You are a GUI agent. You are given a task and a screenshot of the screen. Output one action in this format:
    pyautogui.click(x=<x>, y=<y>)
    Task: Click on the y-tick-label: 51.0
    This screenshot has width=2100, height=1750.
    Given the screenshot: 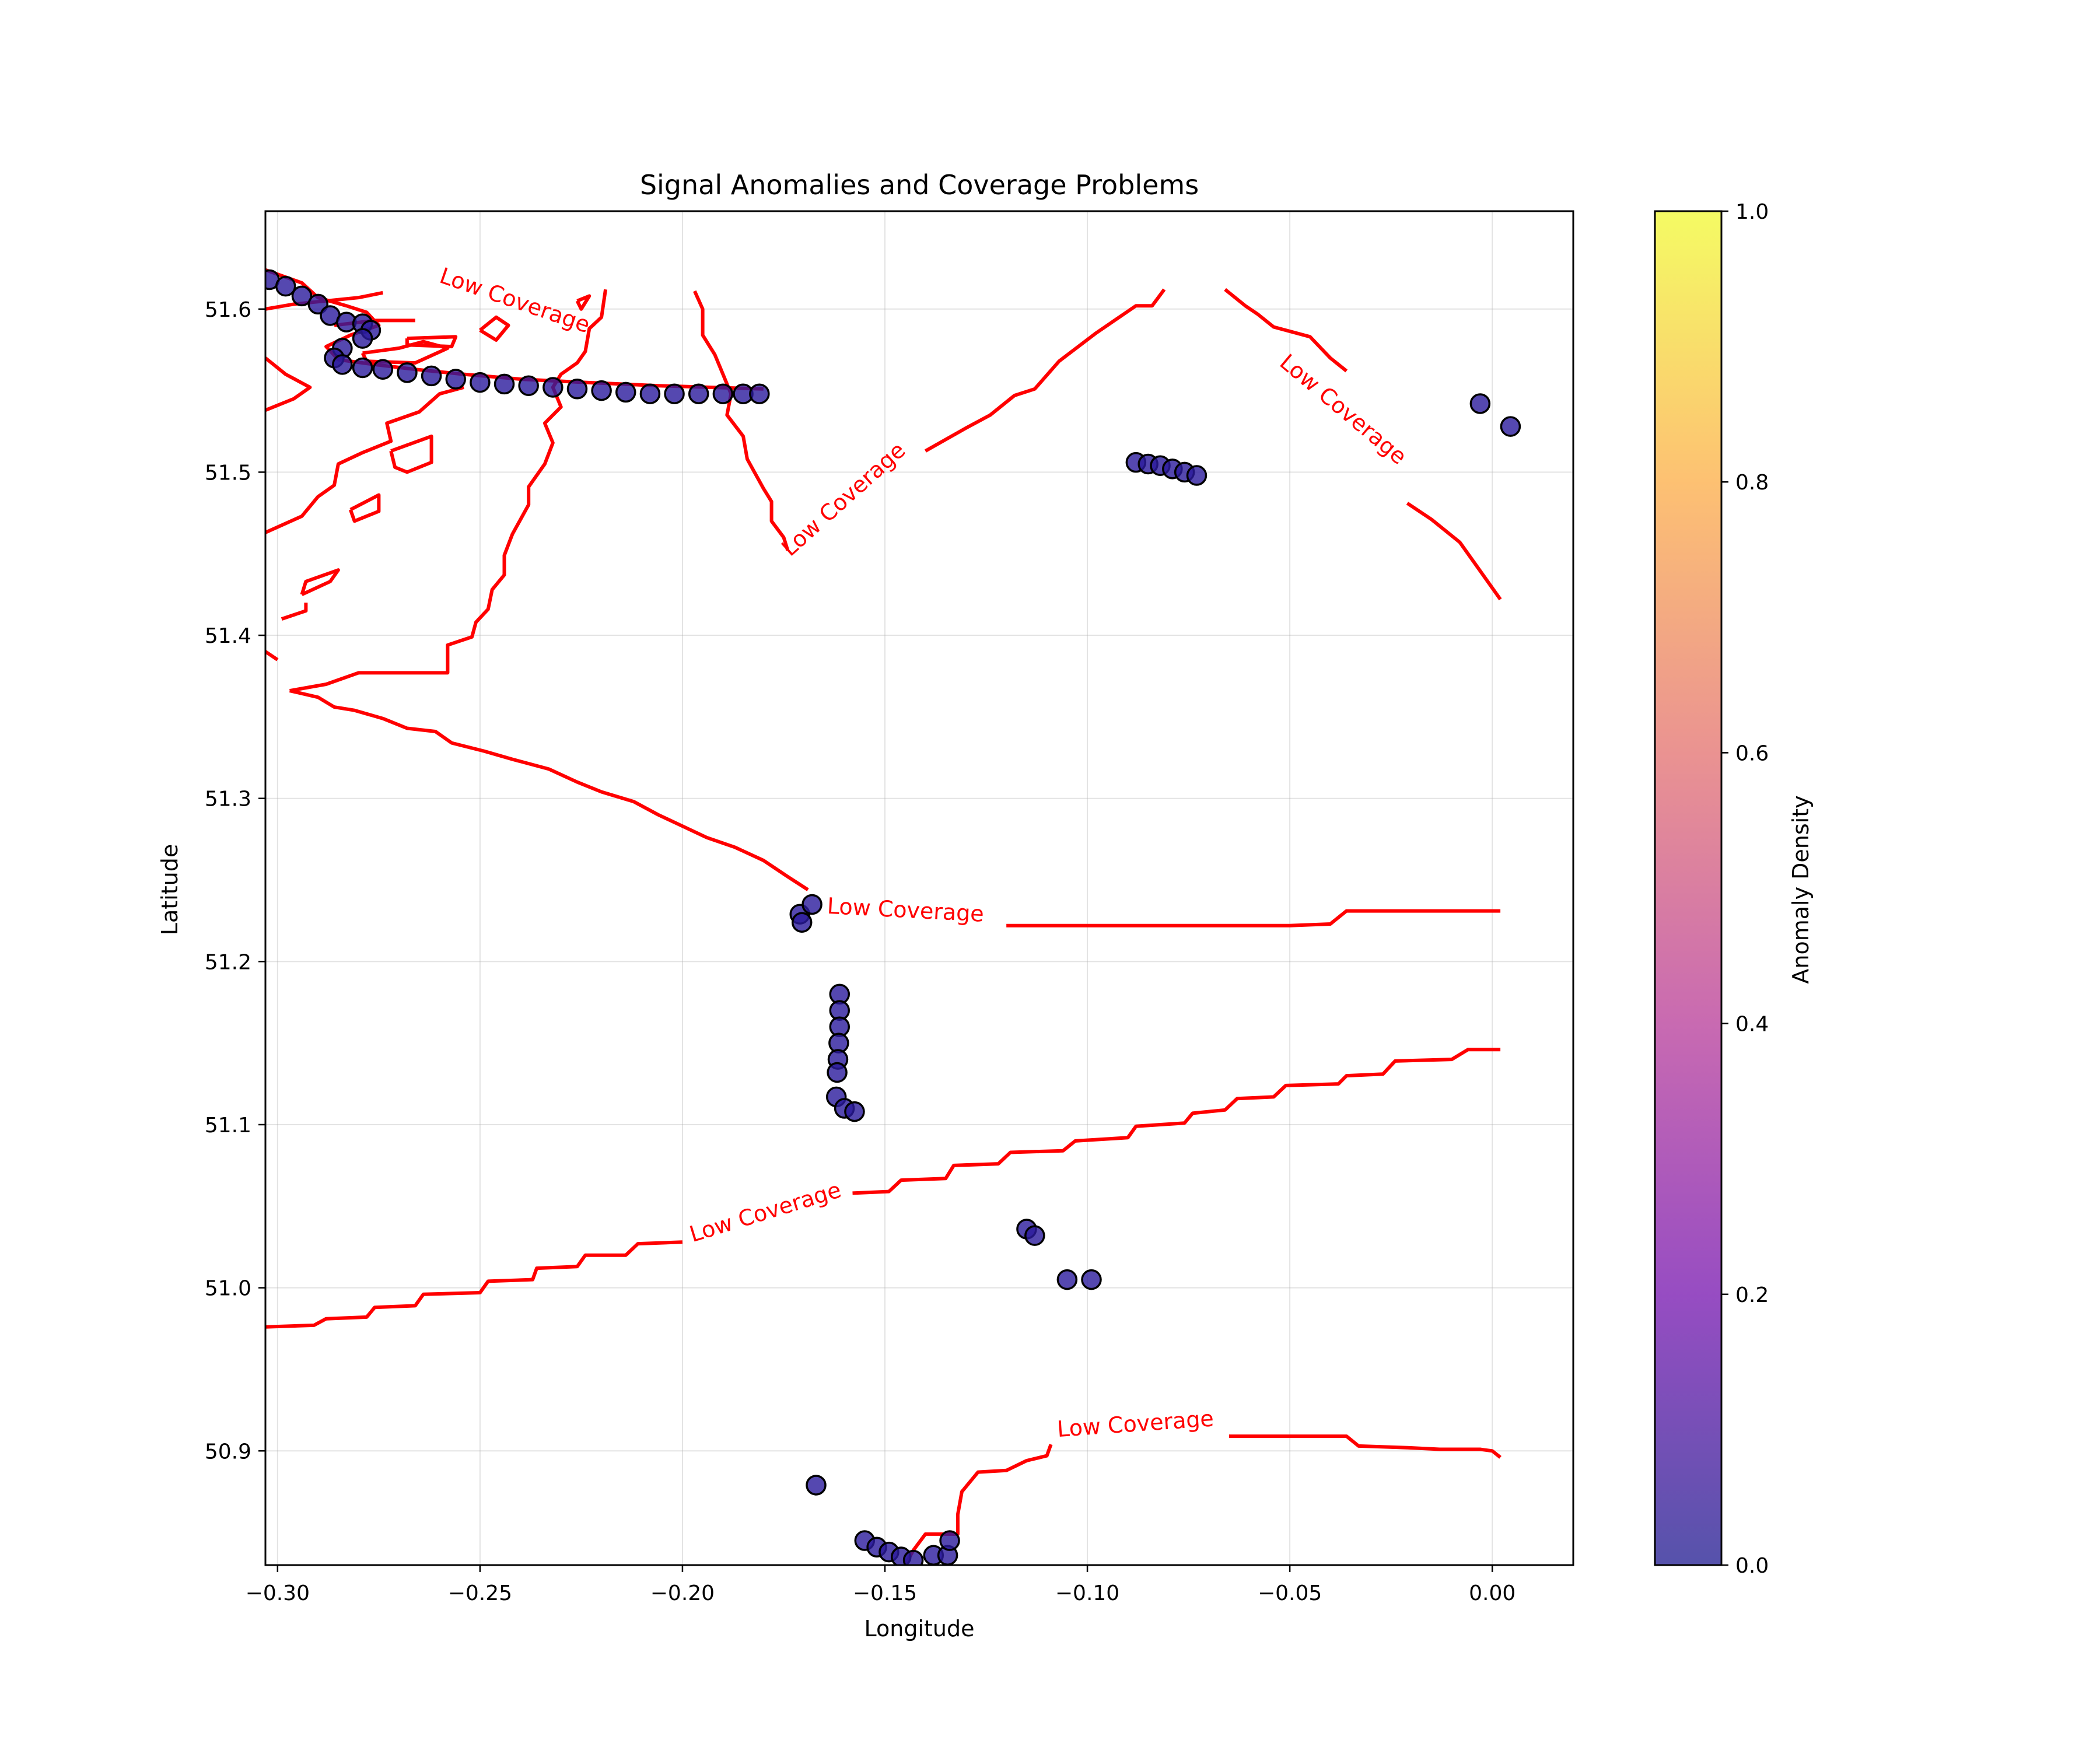 What is the action you would take?
    pyautogui.click(x=228, y=1289)
    